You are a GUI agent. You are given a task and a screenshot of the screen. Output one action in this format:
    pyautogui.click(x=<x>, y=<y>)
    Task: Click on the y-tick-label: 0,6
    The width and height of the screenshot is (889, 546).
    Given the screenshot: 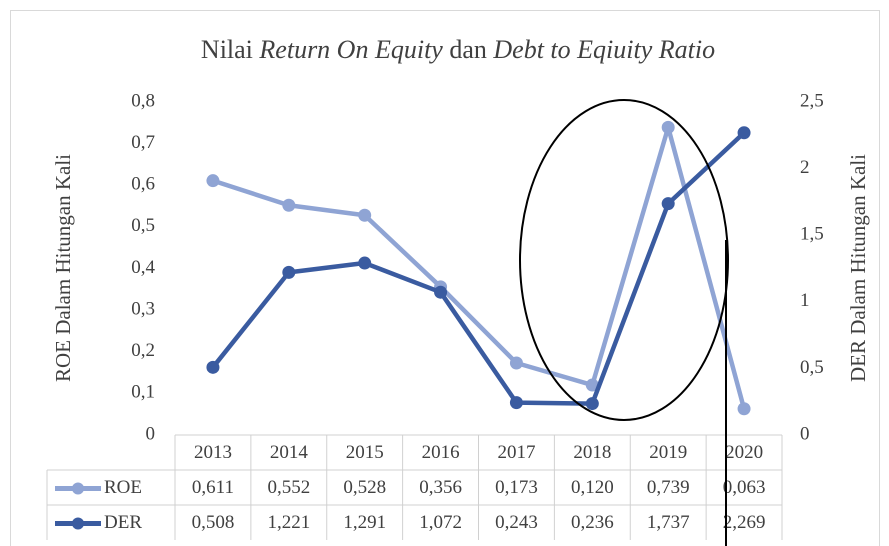 What is the action you would take?
    pyautogui.click(x=143, y=184)
    